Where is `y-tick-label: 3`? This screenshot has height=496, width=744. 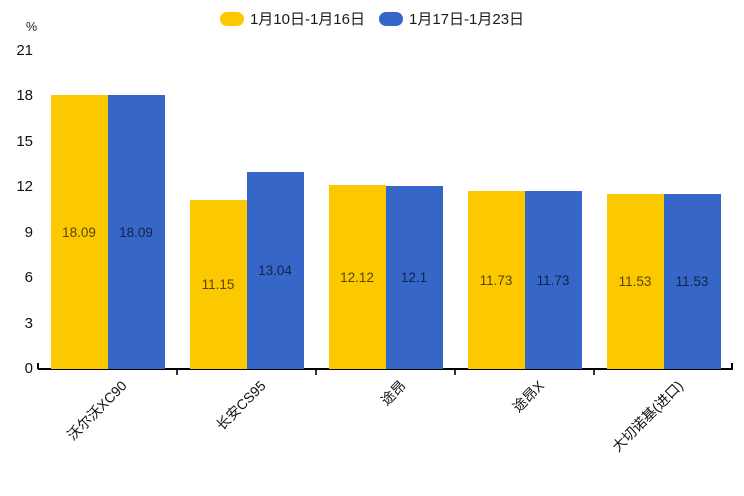
y-tick-label: 3 is located at coordinates (28, 323).